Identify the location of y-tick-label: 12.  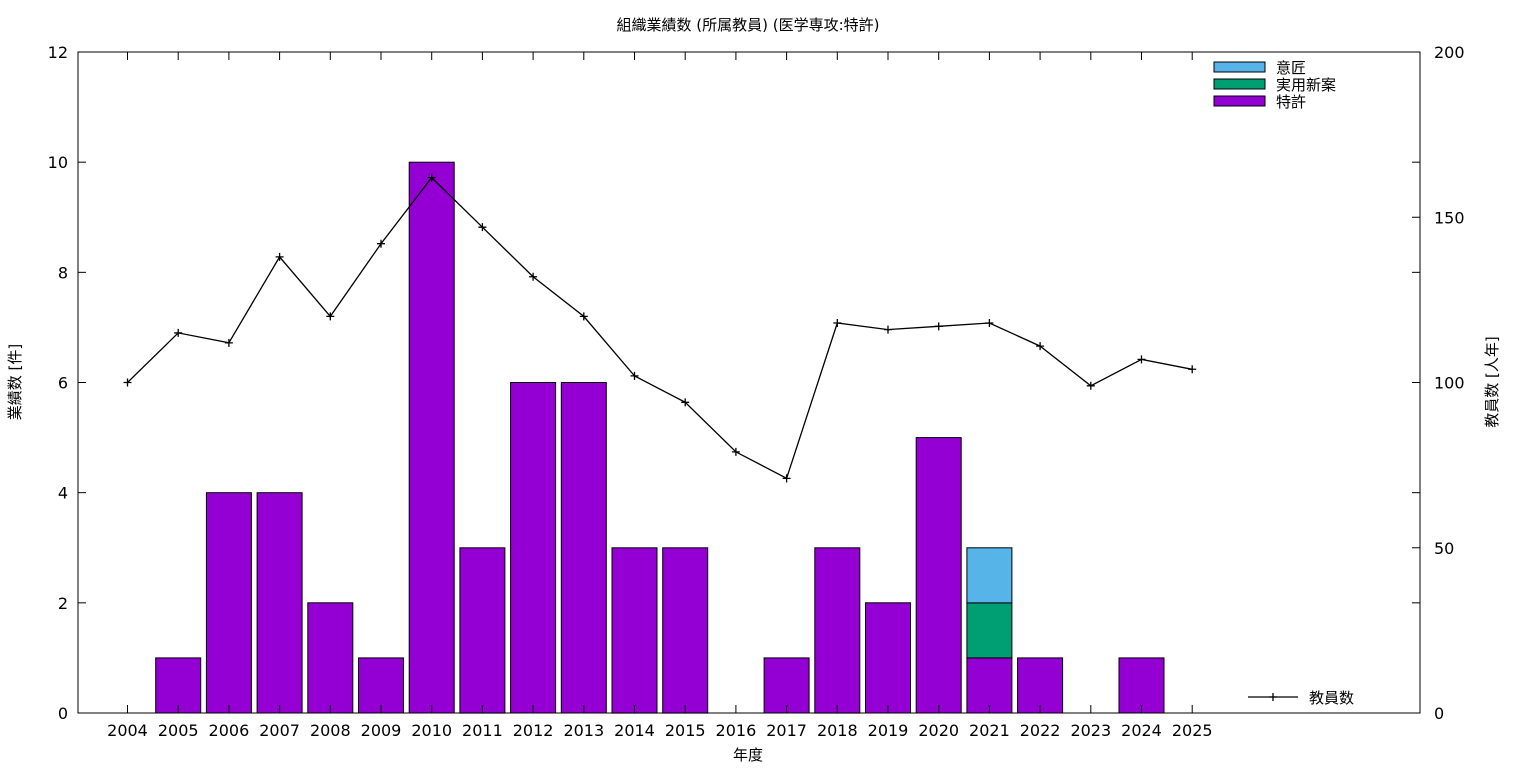
(58, 52).